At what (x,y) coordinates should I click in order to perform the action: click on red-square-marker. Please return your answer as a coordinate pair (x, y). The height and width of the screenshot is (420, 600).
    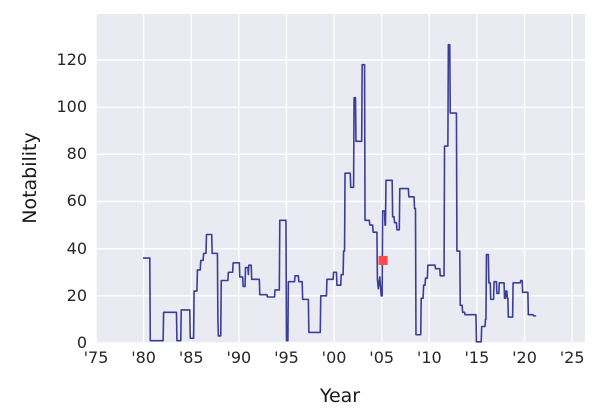
    Looking at the image, I should click on (383, 260).